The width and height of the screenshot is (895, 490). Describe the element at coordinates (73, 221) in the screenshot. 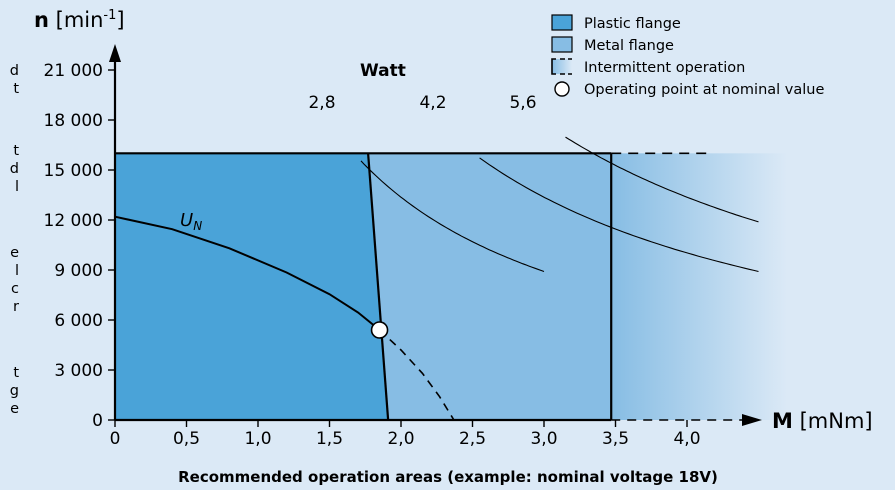

I see `y-tick-label: 12 000` at that location.